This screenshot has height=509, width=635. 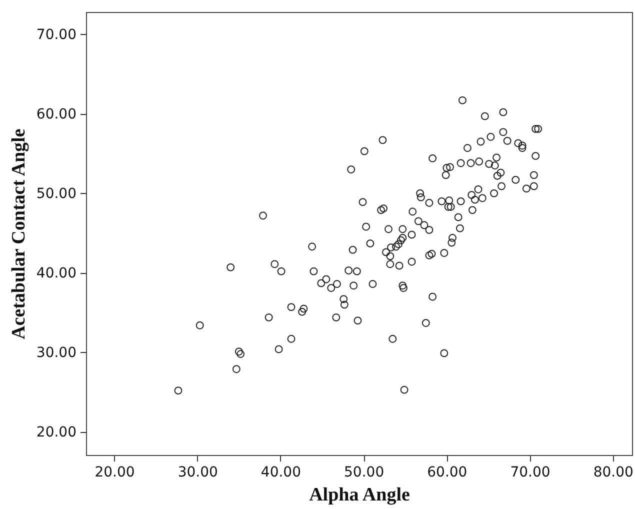 I want to click on y-tick-label: 70.00, so click(x=56, y=34).